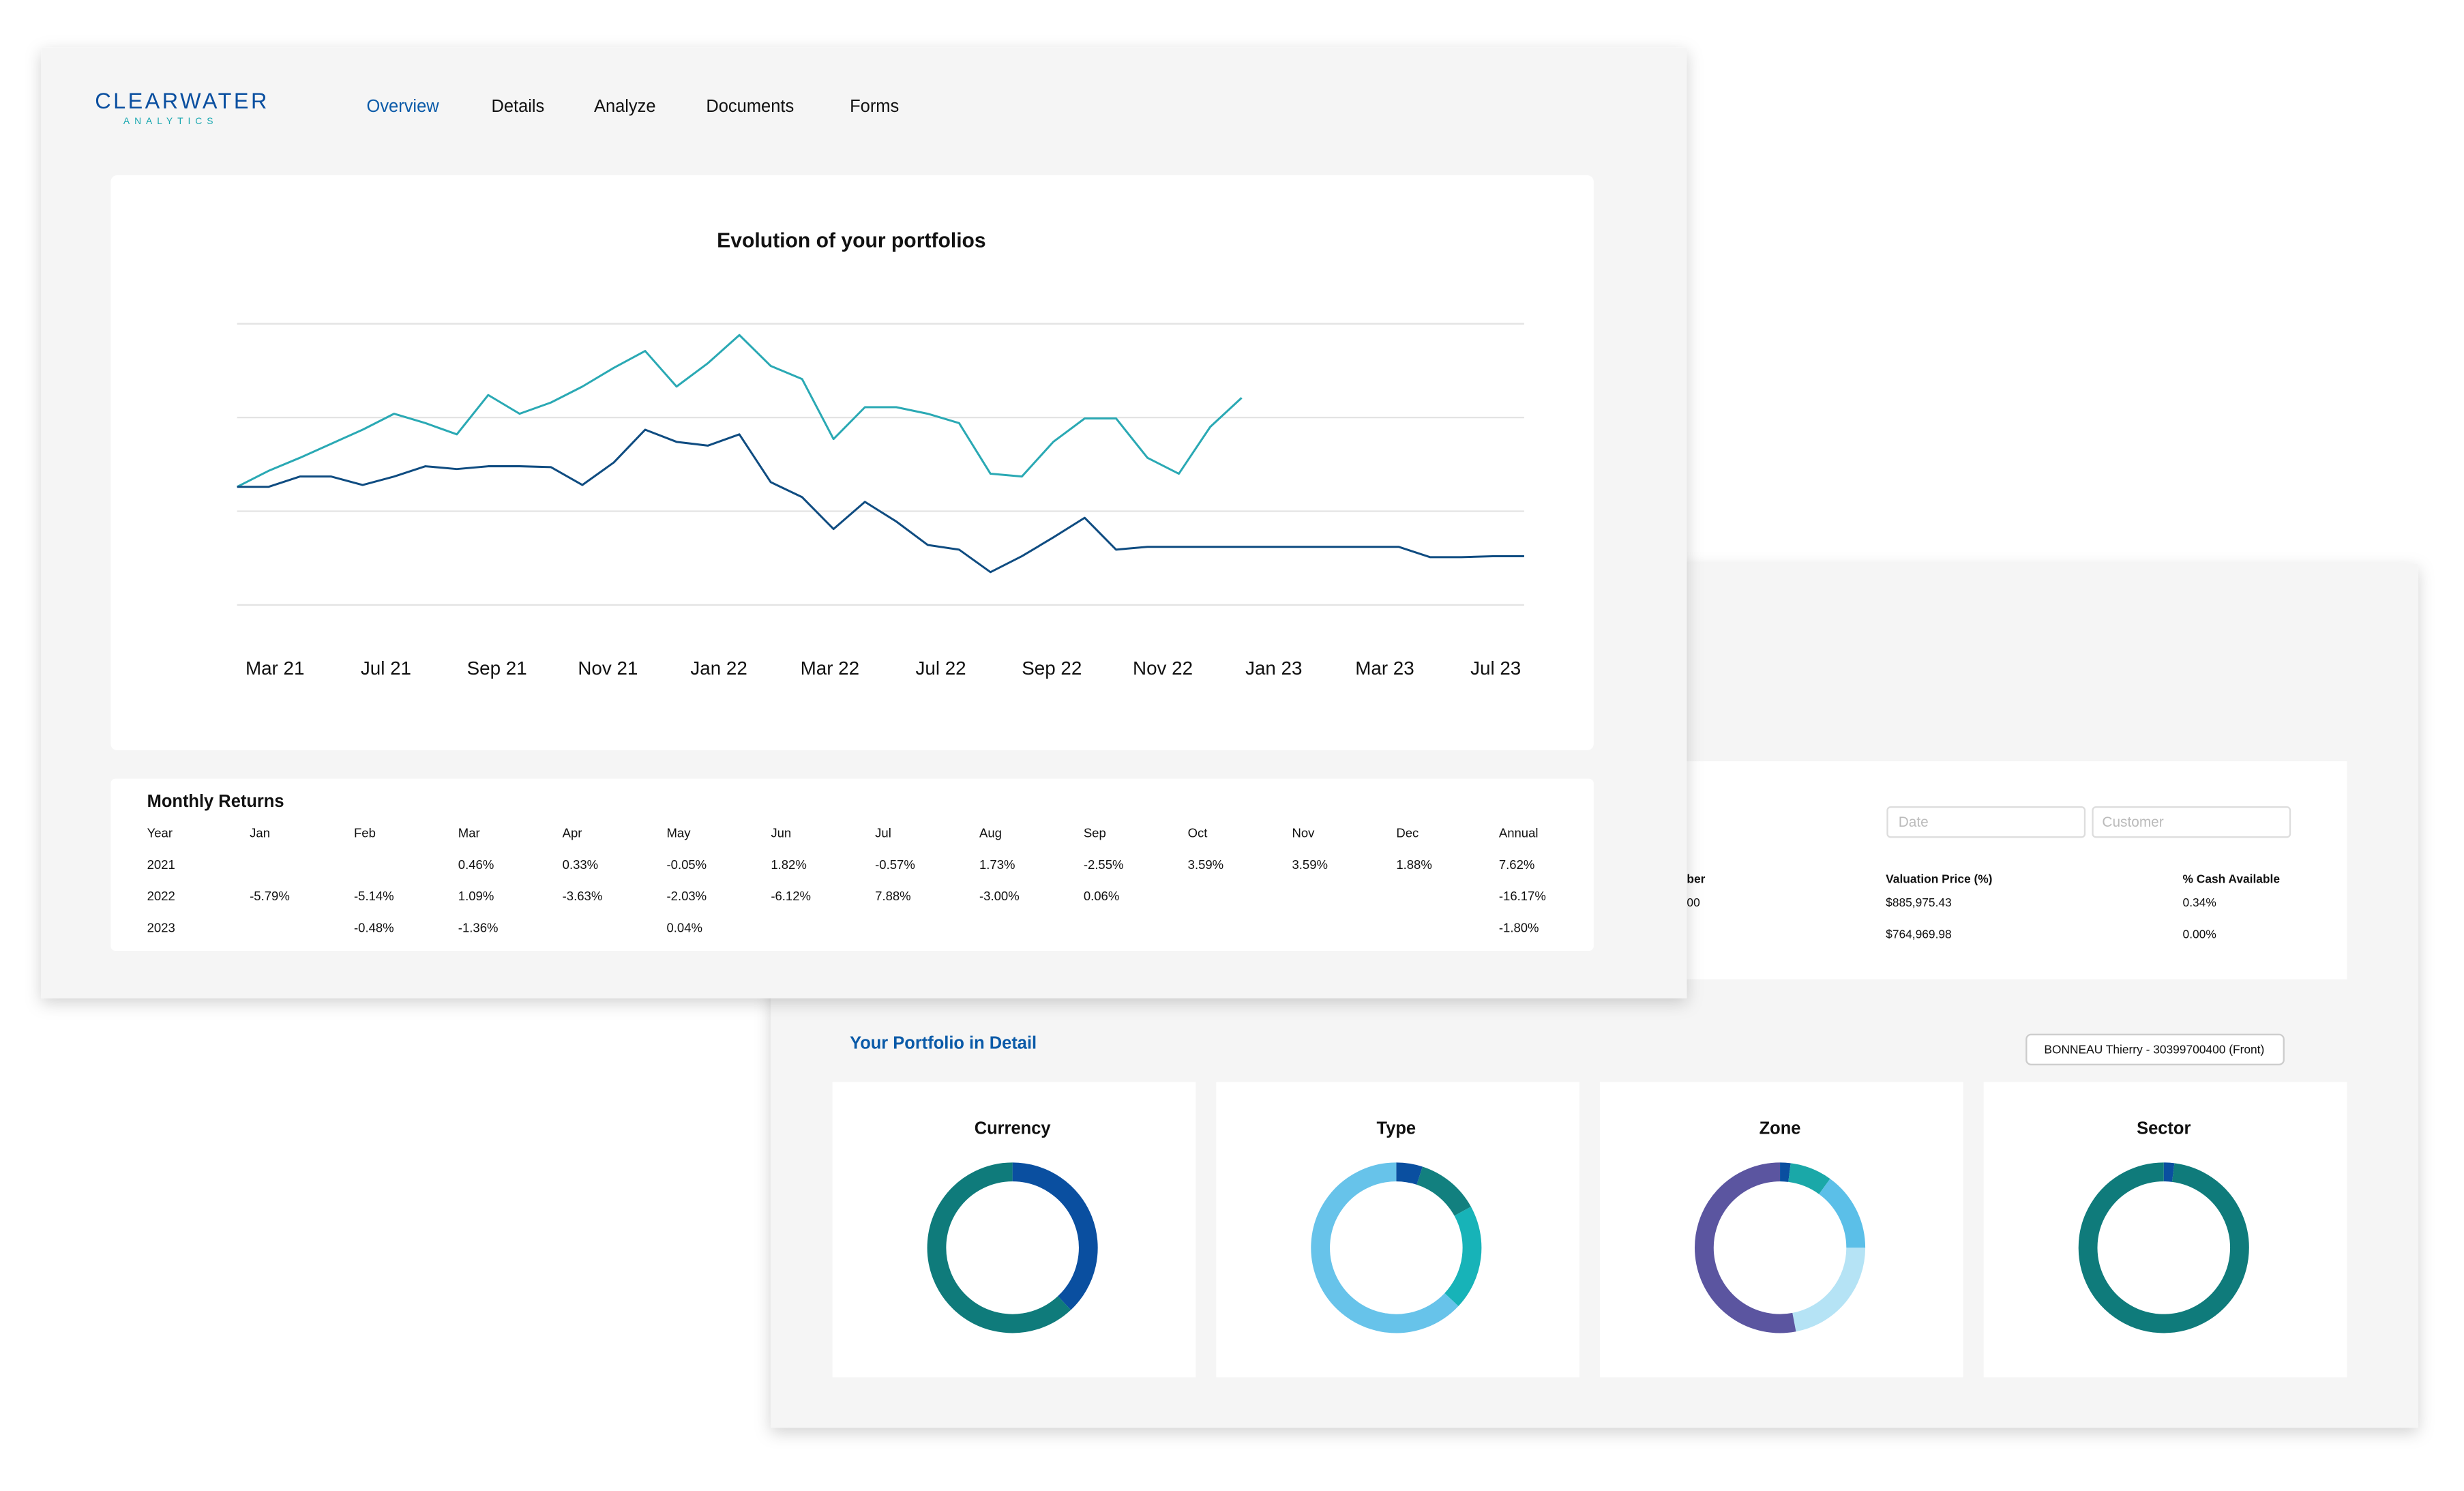 The image size is (2464, 1491). Describe the element at coordinates (719, 668) in the screenshot. I see `x-tick-label: Jan 22` at that location.